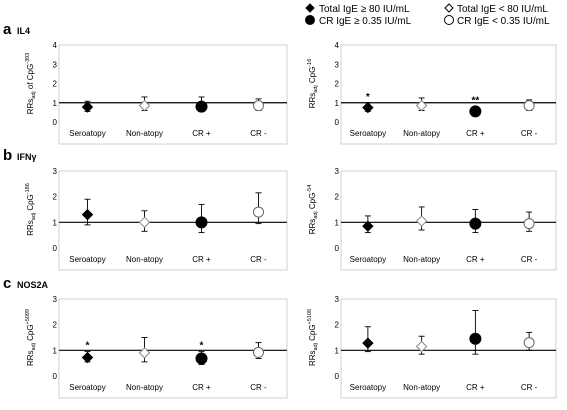 This screenshot has height=410, width=567. What do you see at coordinates (313, 84) in the screenshot?
I see `y-axis-label: RRsadj CpG-16` at bounding box center [313, 84].